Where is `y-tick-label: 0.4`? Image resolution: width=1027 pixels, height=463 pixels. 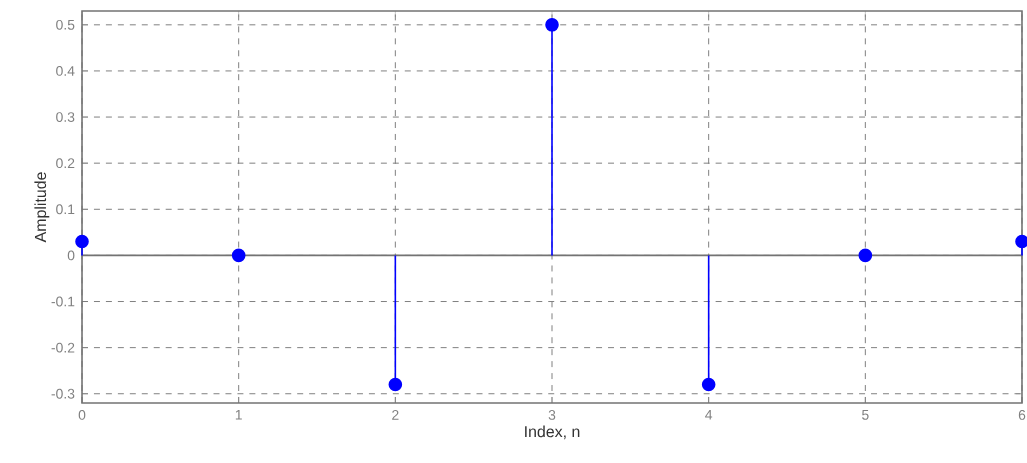 y-tick-label: 0.4 is located at coordinates (65, 71).